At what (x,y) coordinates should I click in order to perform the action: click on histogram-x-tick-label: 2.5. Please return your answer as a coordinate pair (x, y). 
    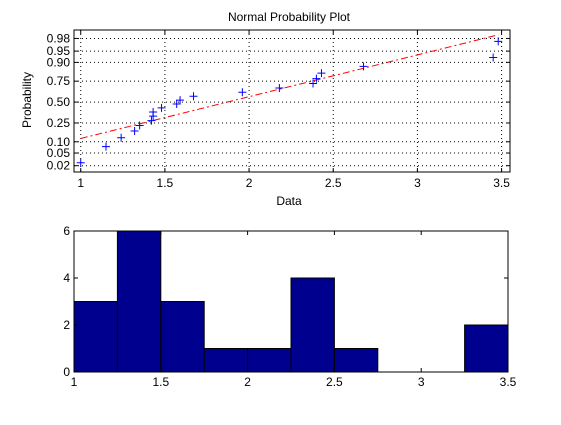
    Looking at the image, I should click on (334, 382).